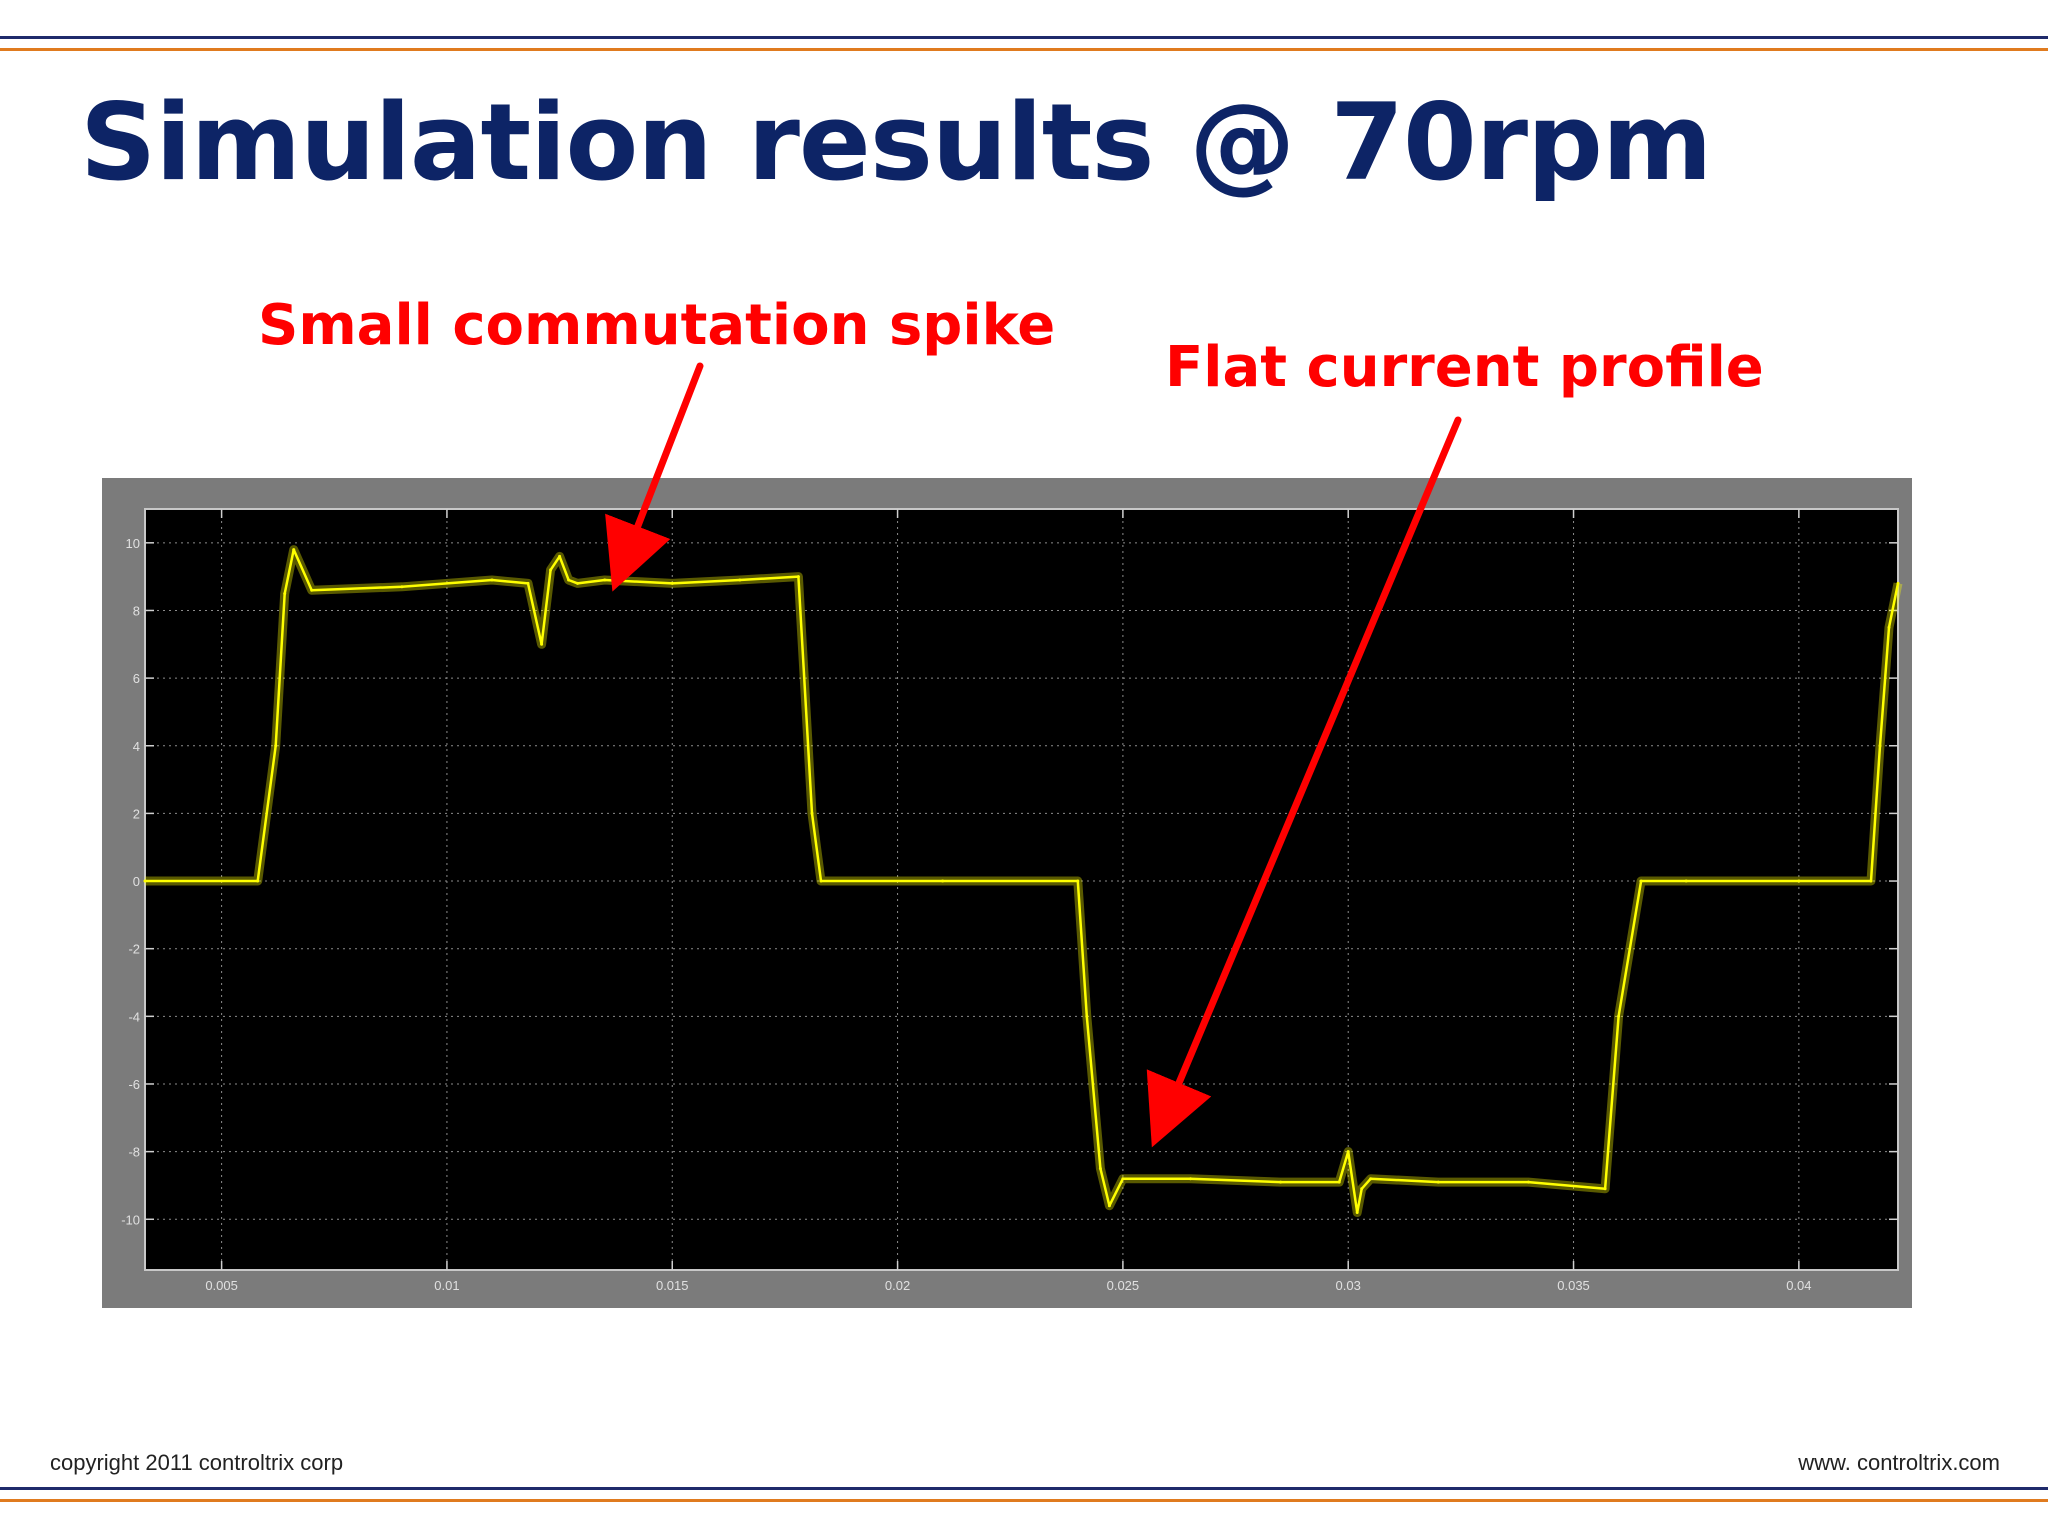  What do you see at coordinates (136, 610) in the screenshot?
I see `y-tick-label: 8` at bounding box center [136, 610].